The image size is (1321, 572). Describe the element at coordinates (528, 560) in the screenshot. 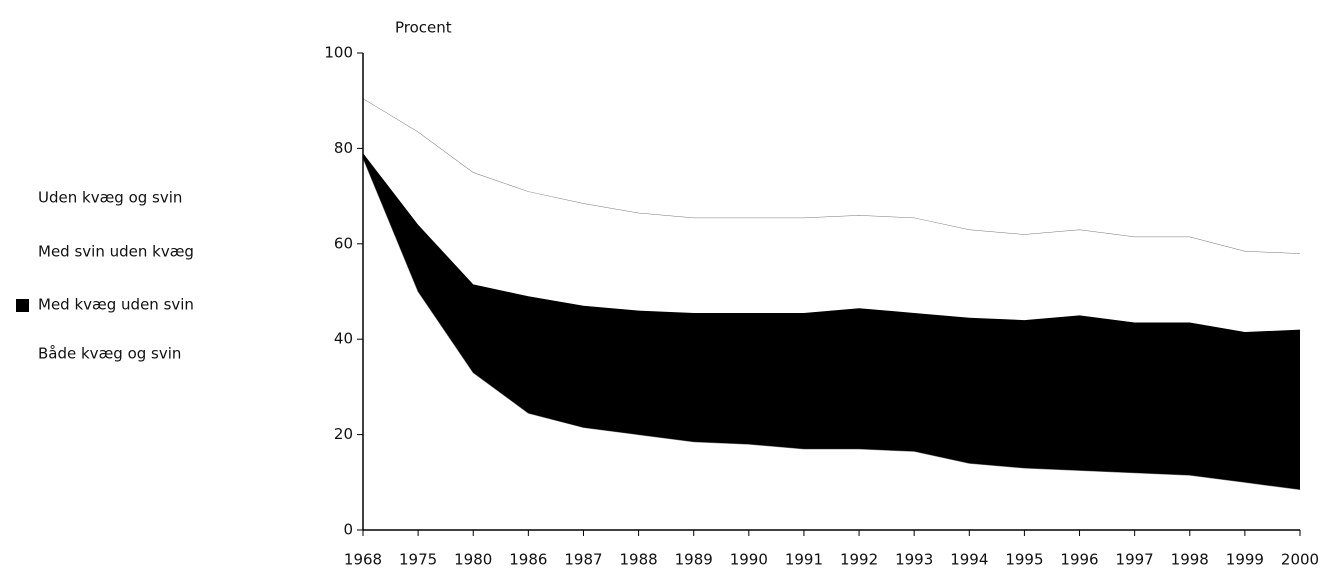

I see `x-tick-label: 1986` at that location.